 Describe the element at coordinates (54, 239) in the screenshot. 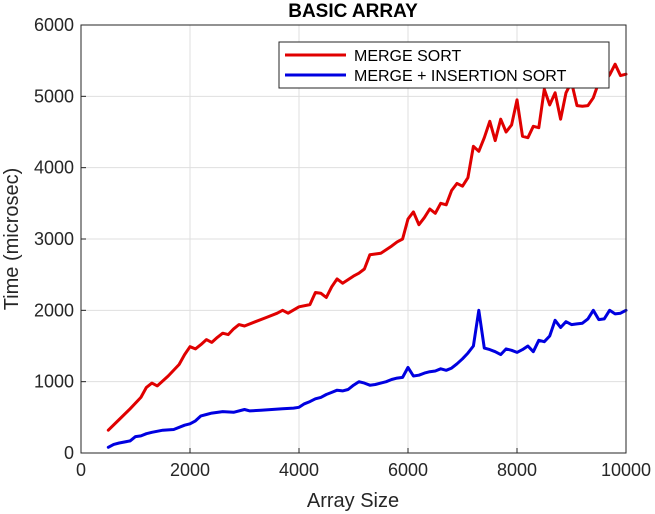

I see `y-tick-label: 3000` at that location.